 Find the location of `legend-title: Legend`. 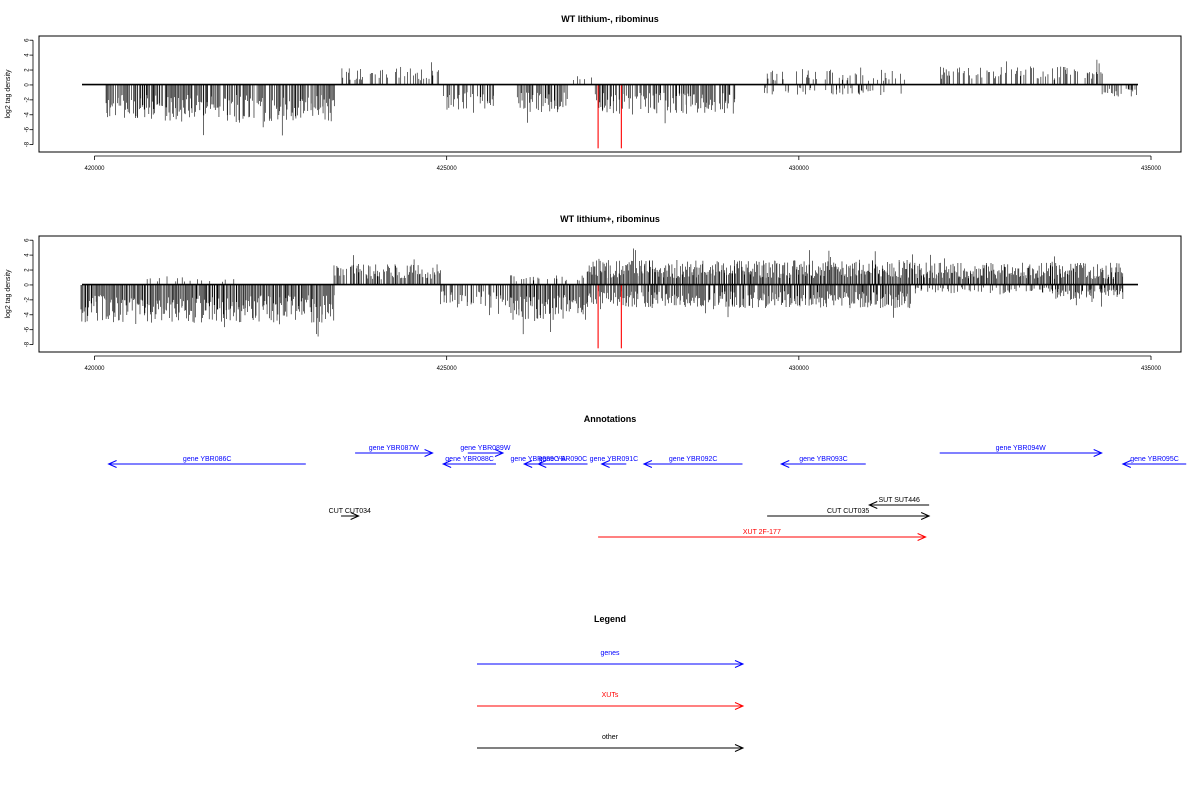

legend-title: Legend is located at coordinates (610, 619).